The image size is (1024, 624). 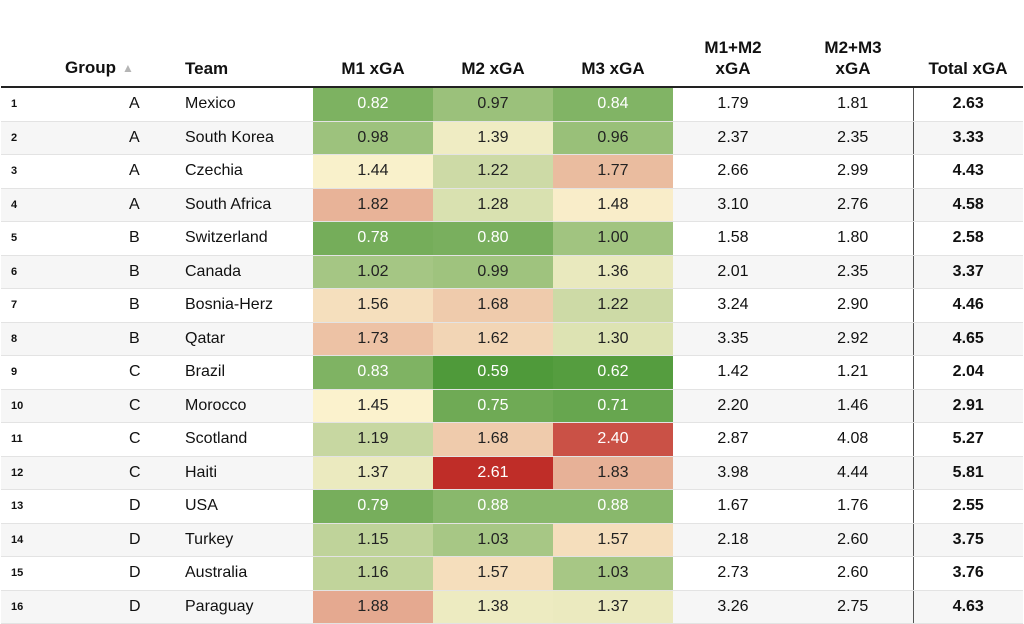 What do you see at coordinates (373, 138) in the screenshot?
I see `m1-xga-cell: 0.98` at bounding box center [373, 138].